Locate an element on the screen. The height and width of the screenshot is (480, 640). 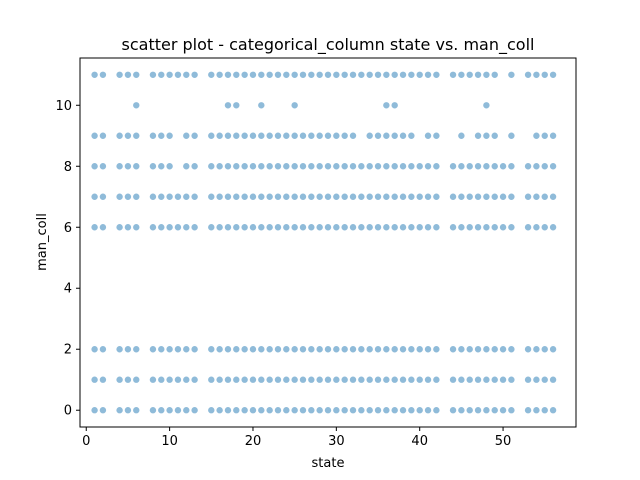
x-tick-label: 50 is located at coordinates (503, 441).